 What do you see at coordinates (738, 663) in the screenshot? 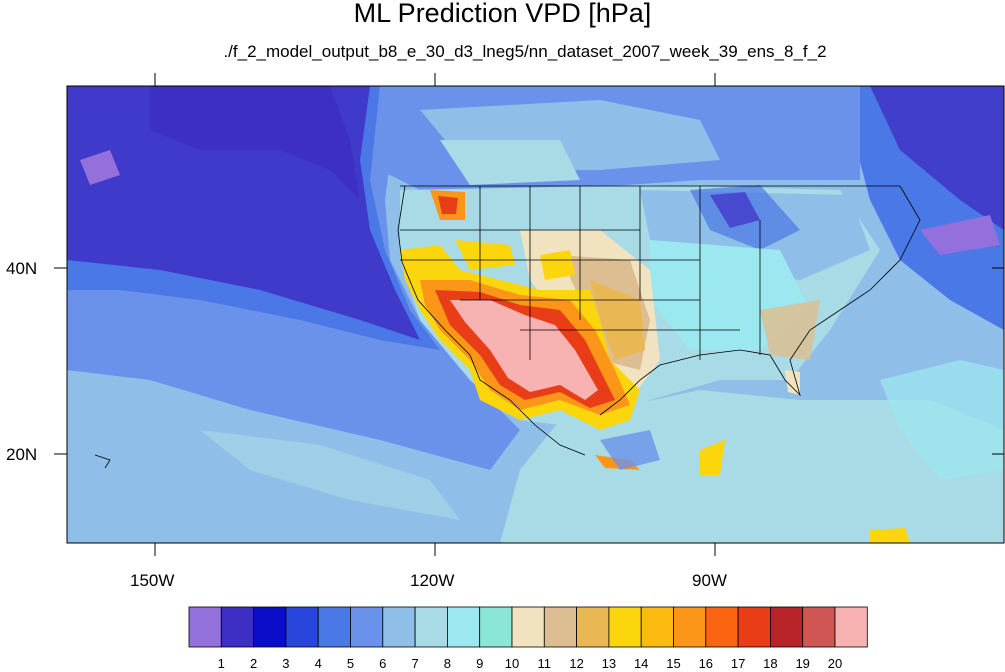
I see `colorbar-tick-label: 17` at bounding box center [738, 663].